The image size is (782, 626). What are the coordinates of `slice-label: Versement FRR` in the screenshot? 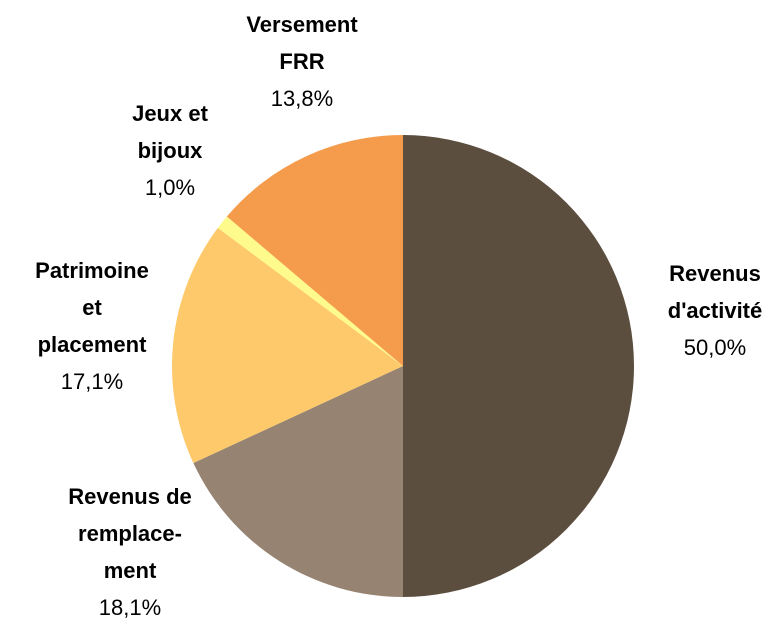 It's located at (302, 43).